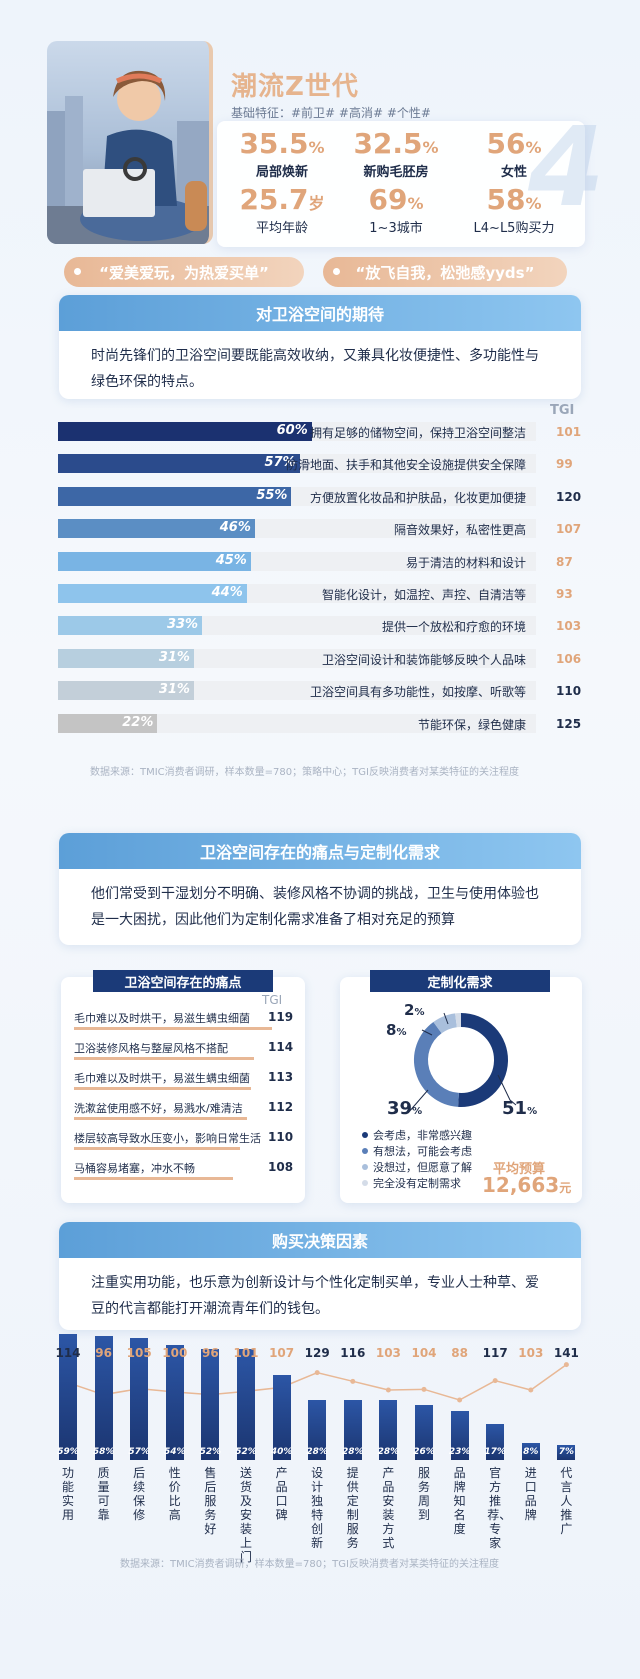  I want to click on stat-1: 32.5% 新购毛胚房, so click(396, 155).